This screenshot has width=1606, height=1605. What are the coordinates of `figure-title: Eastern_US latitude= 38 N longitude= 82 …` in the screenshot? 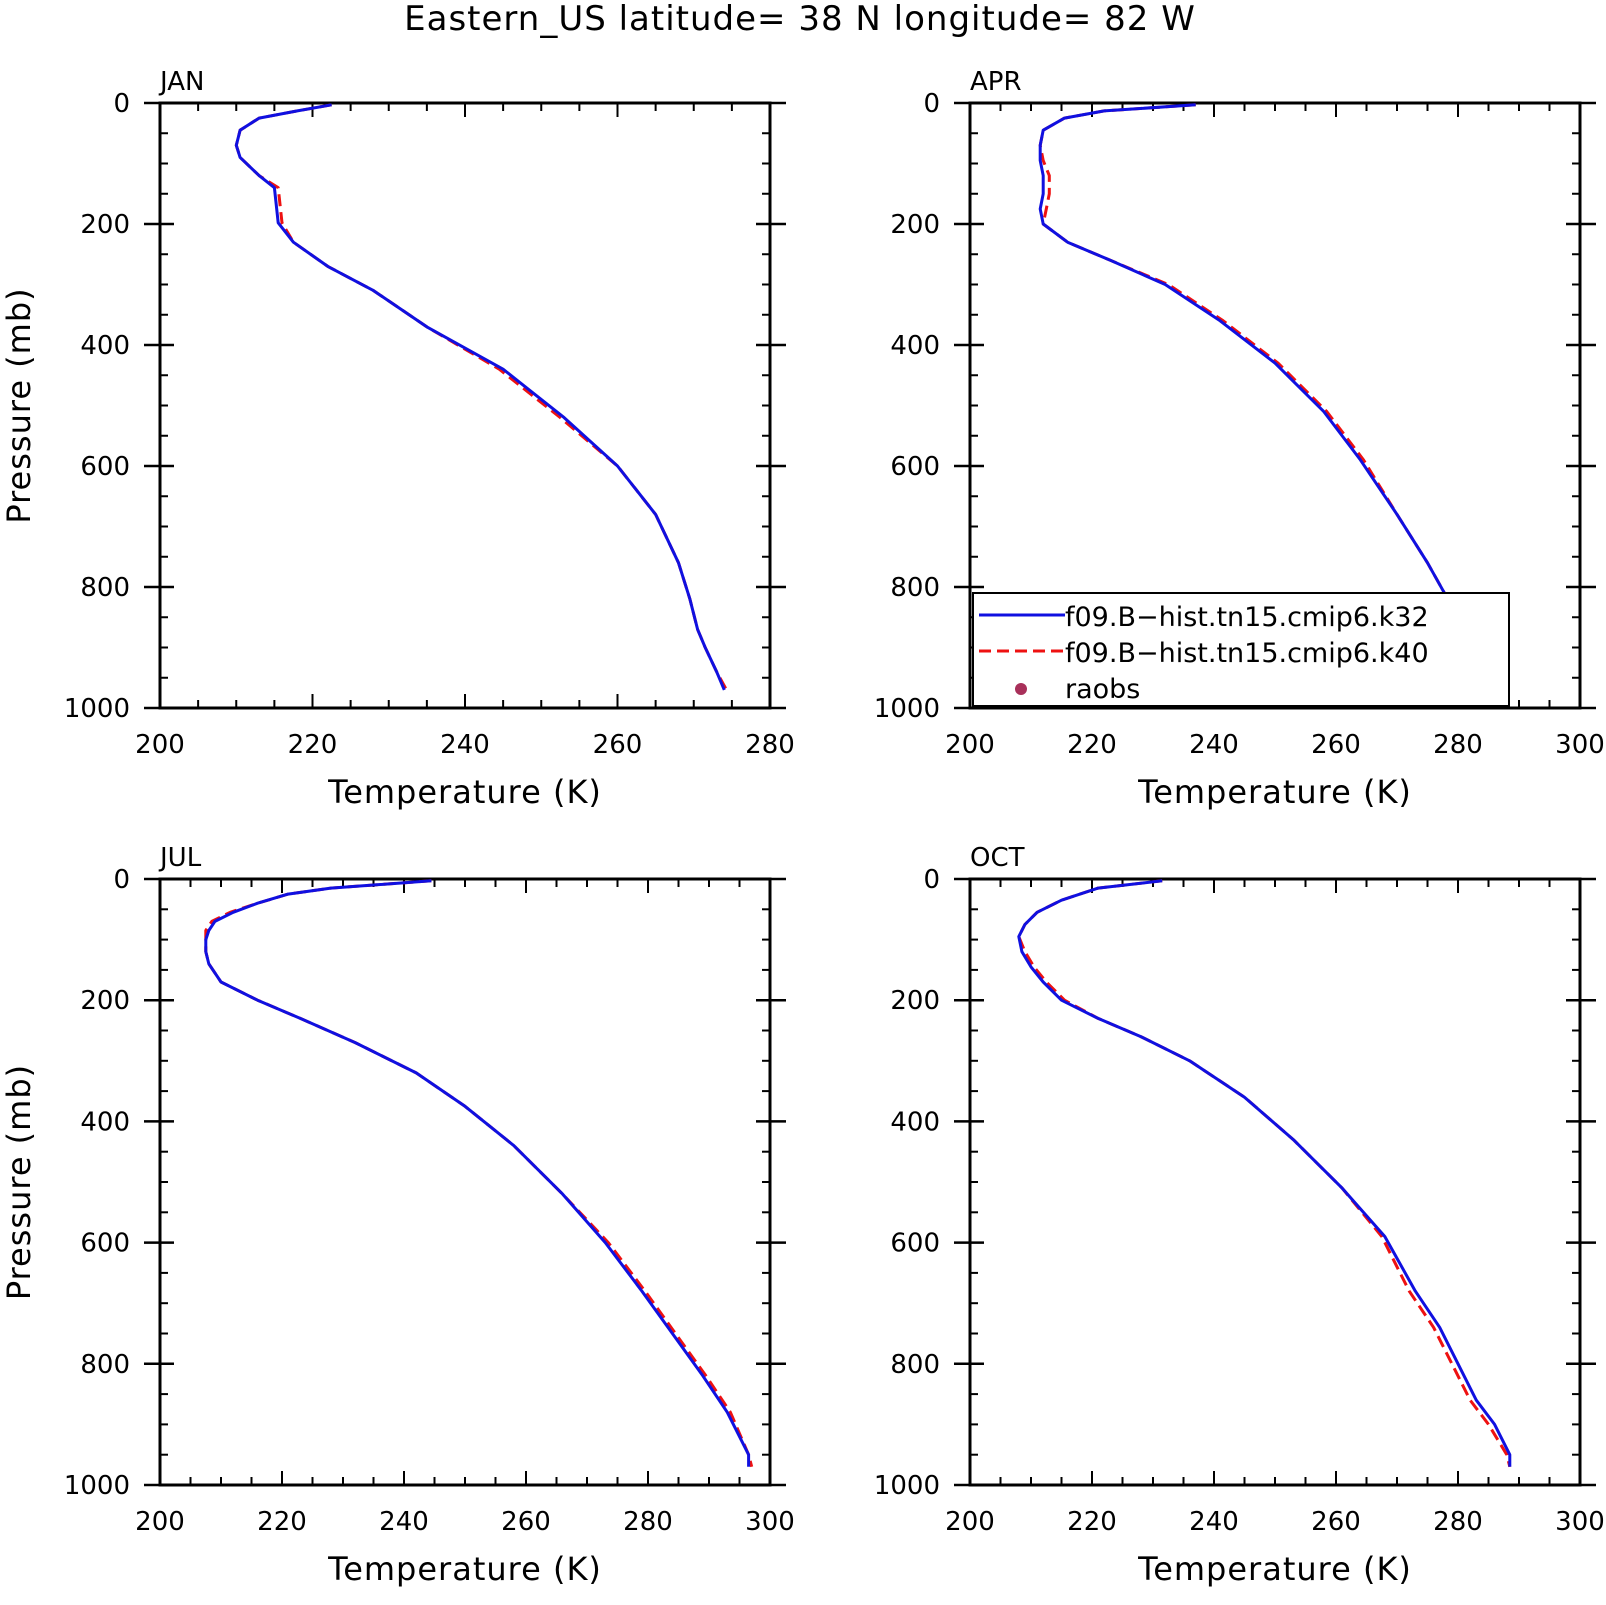 It's located at (800, 19).